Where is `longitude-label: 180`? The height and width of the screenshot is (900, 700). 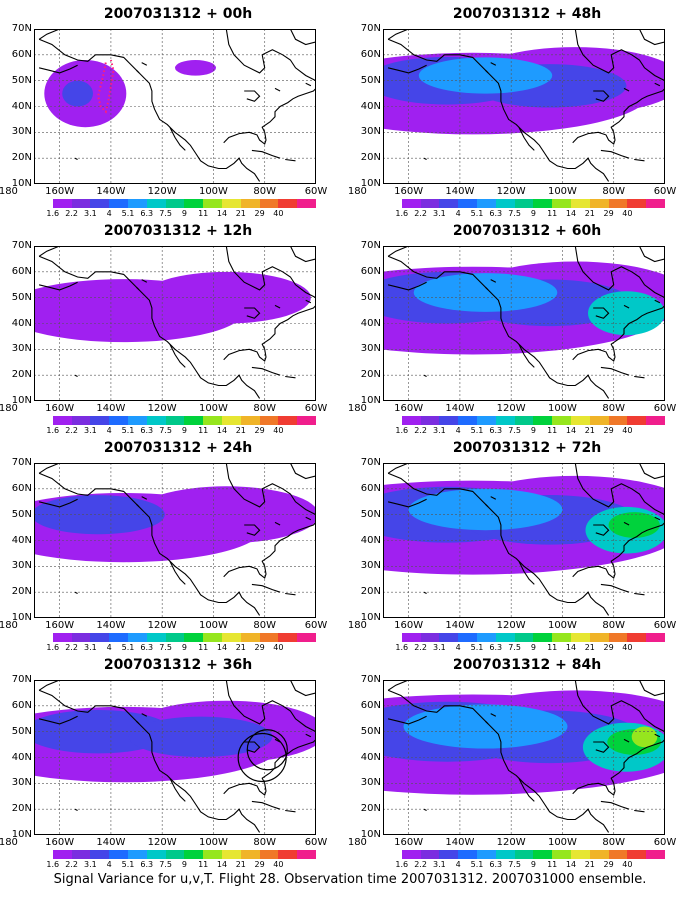 longitude-label: 180 is located at coordinates (357, 842).